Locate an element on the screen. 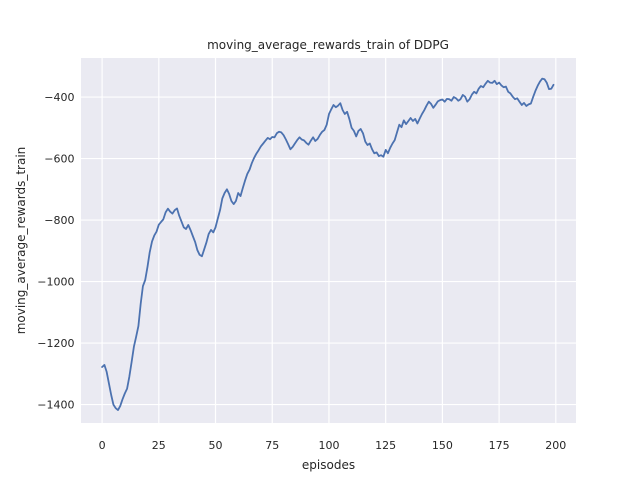 The width and height of the screenshot is (640, 480). y-axis-label: moving_average_rewards_train is located at coordinates (21, 241).